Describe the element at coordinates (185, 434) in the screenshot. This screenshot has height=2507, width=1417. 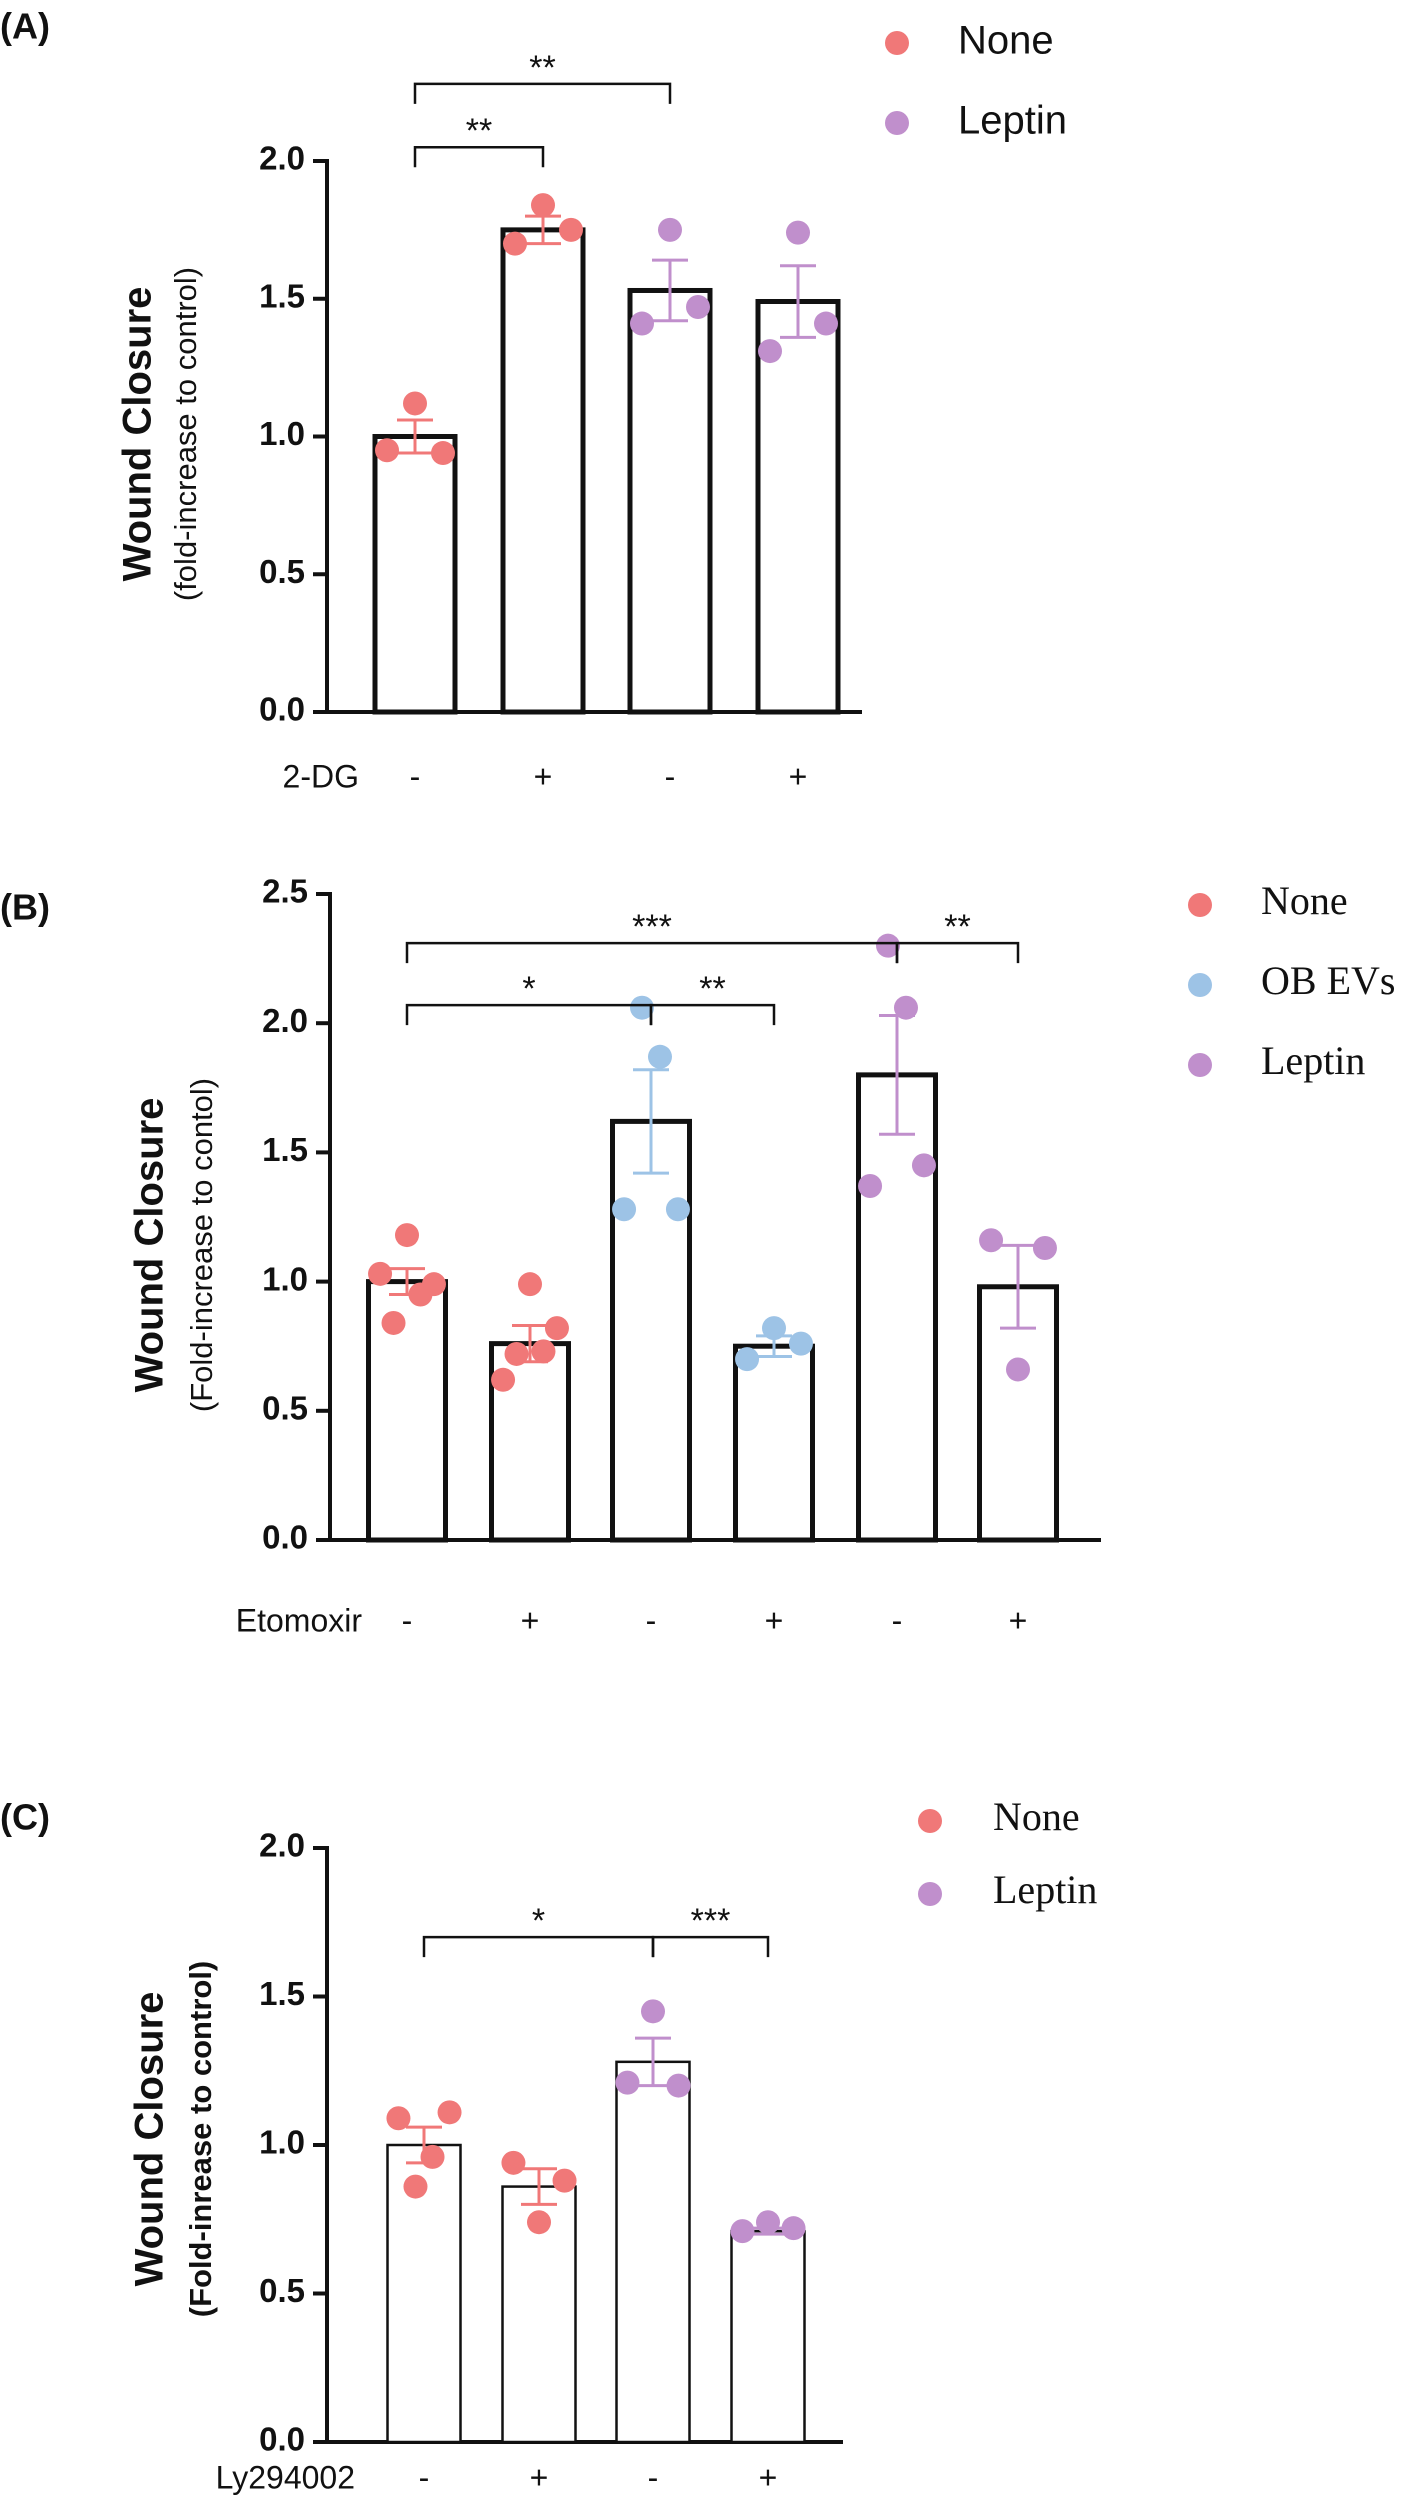
I see `y-axis-subtitle: (fold-increase to control)` at that location.